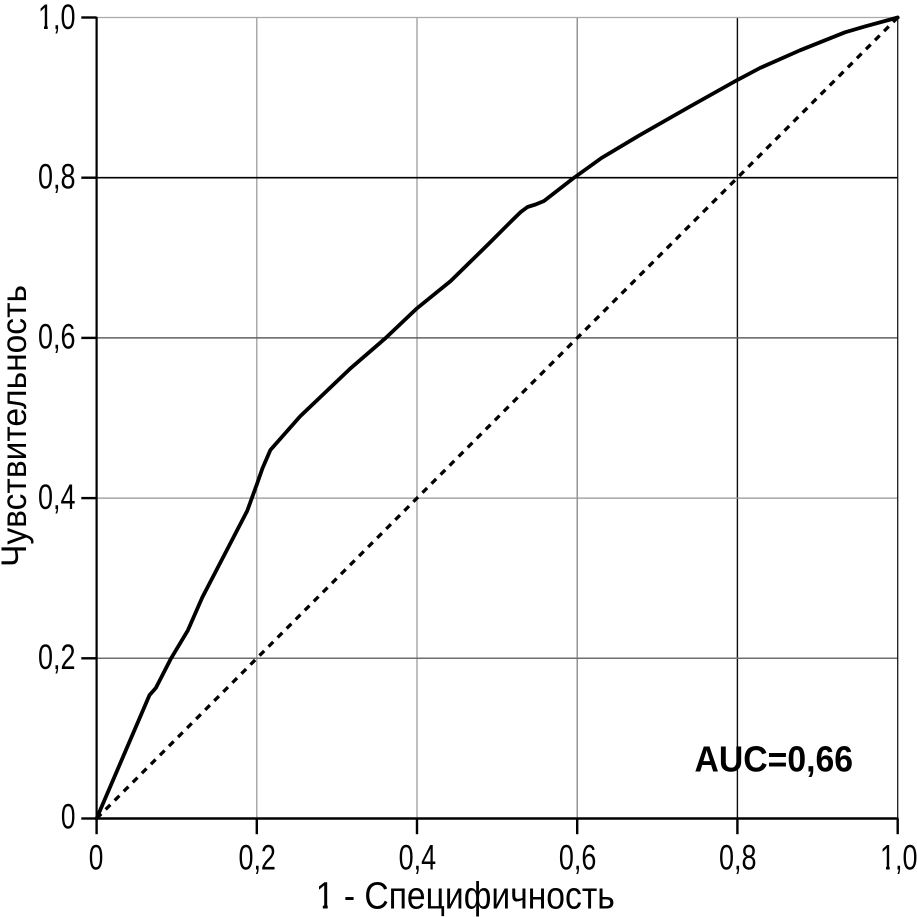 This screenshot has height=917, width=917. What do you see at coordinates (17, 426) in the screenshot?
I see `svg-text: Чувствительность` at bounding box center [17, 426].